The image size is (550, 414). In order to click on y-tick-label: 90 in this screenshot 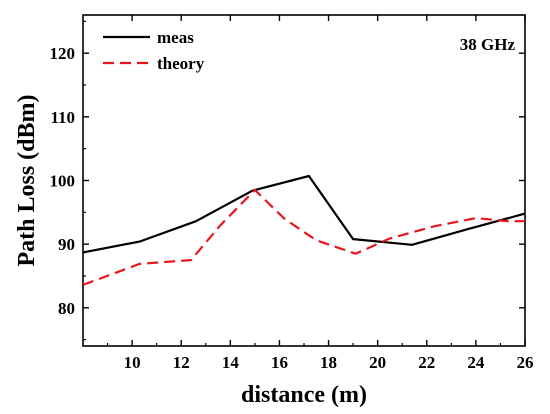, I will do `click(66, 244)`.